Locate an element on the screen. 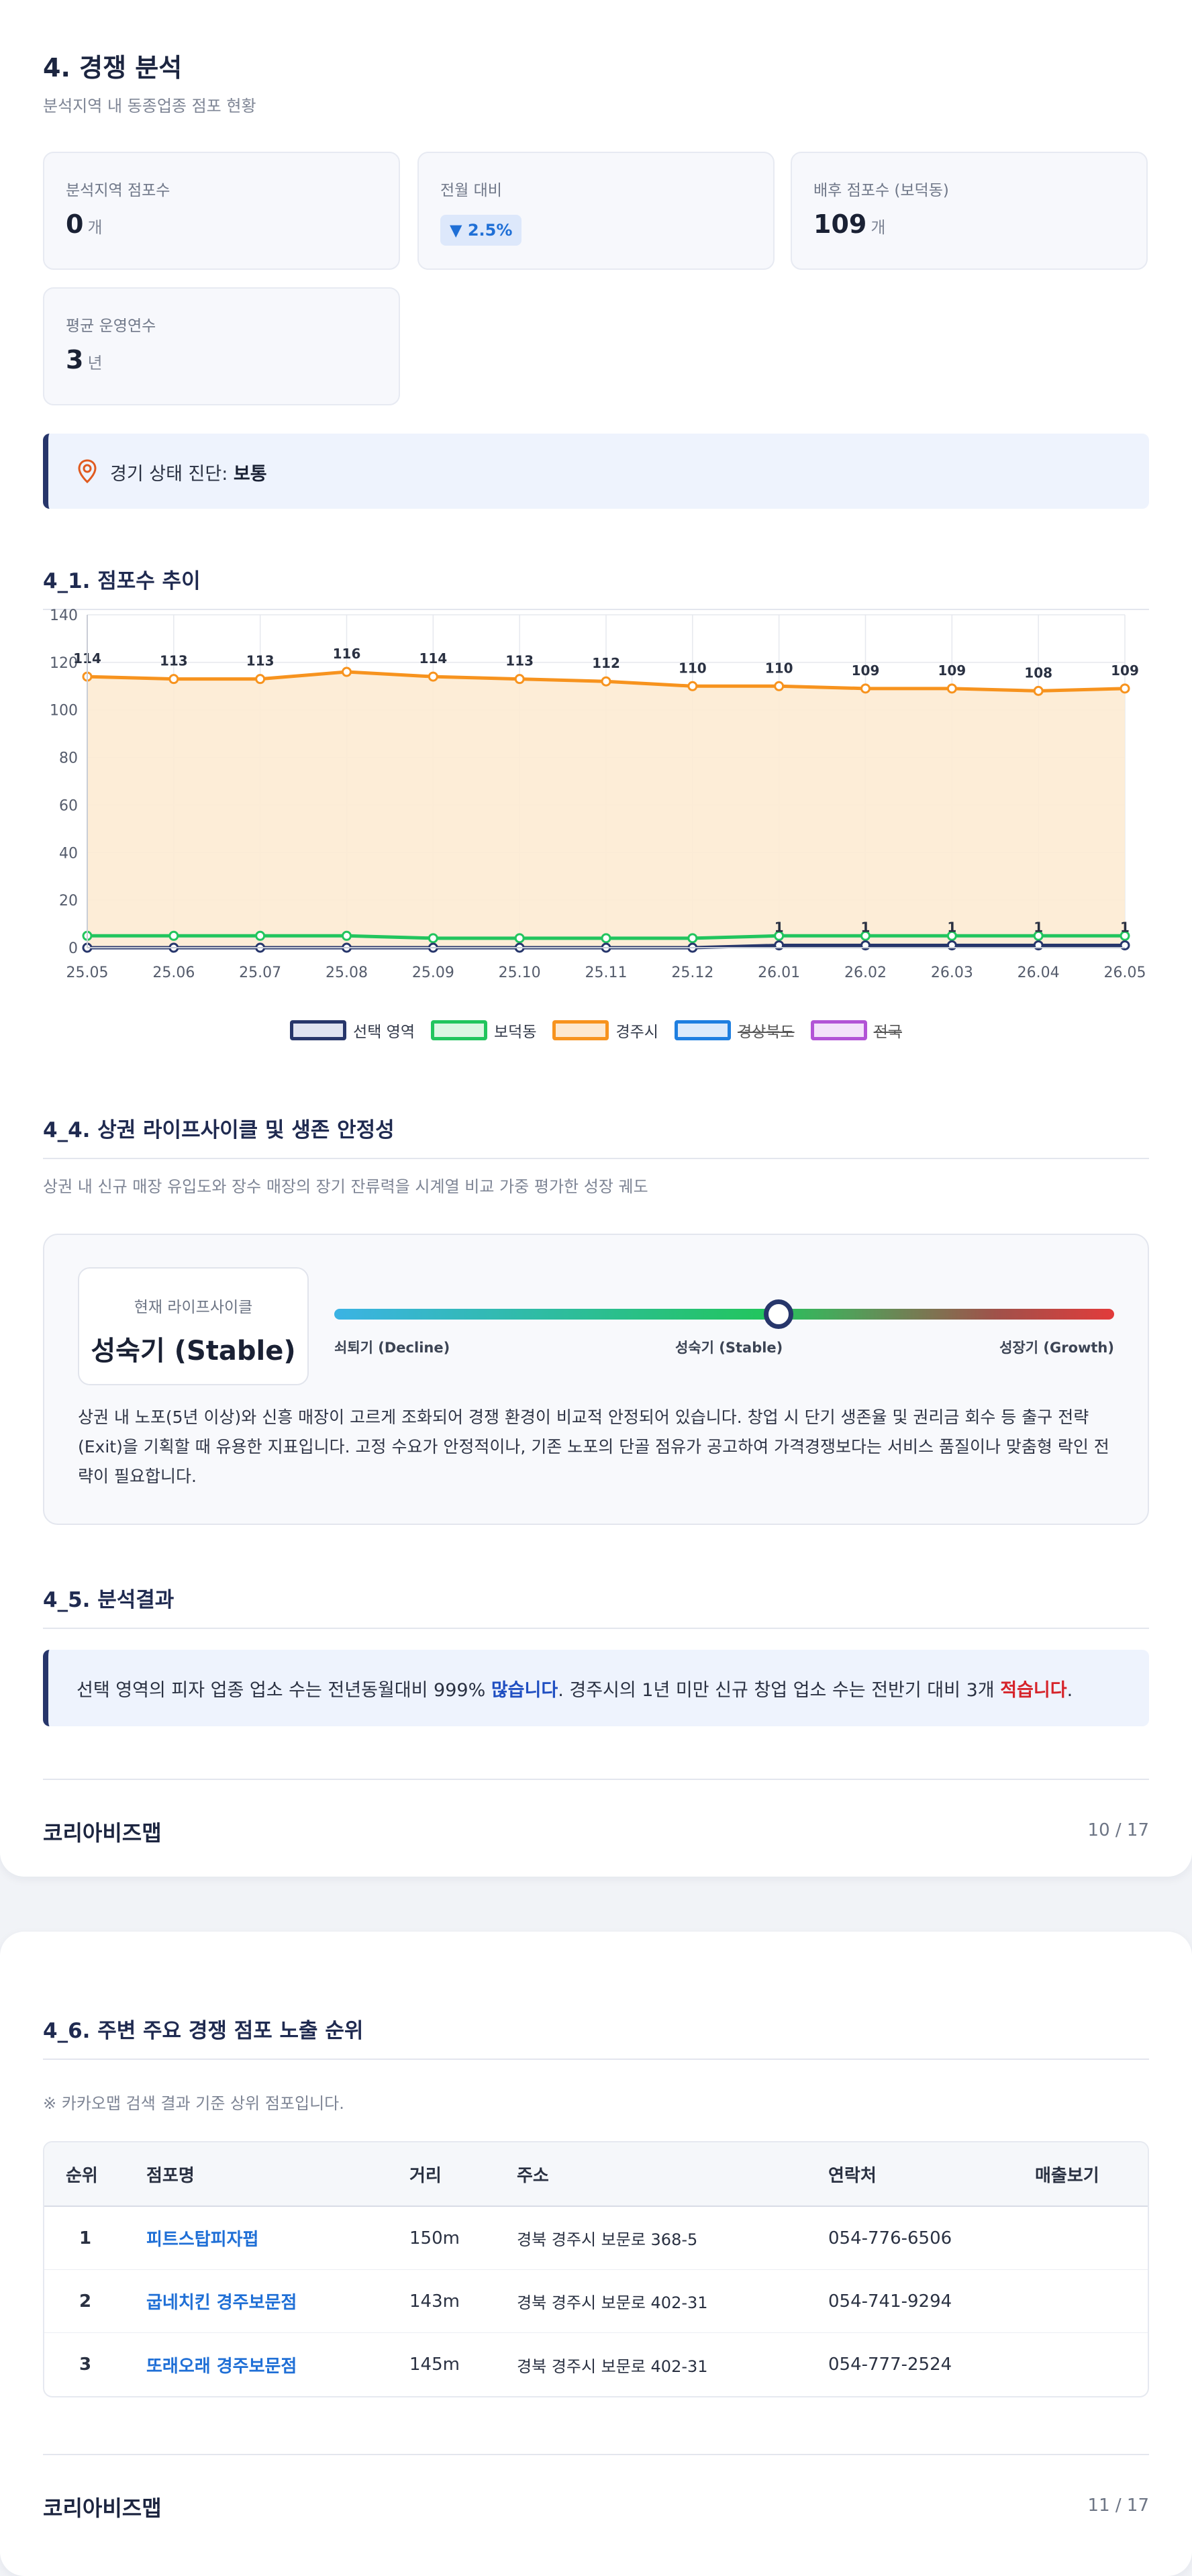  data-label: 112 is located at coordinates (606, 663).